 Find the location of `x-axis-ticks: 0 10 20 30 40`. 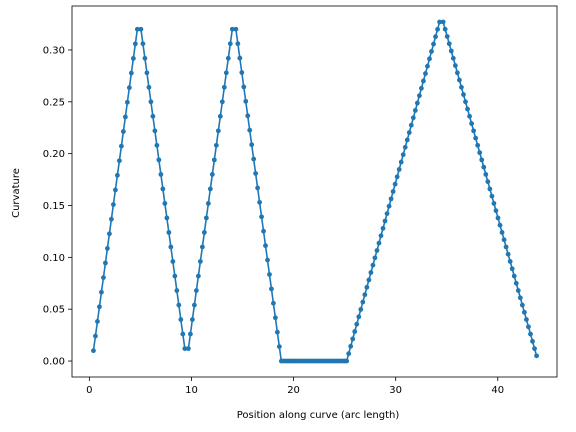

x-axis-ticks: 0 10 20 30 40 is located at coordinates (295, 386).